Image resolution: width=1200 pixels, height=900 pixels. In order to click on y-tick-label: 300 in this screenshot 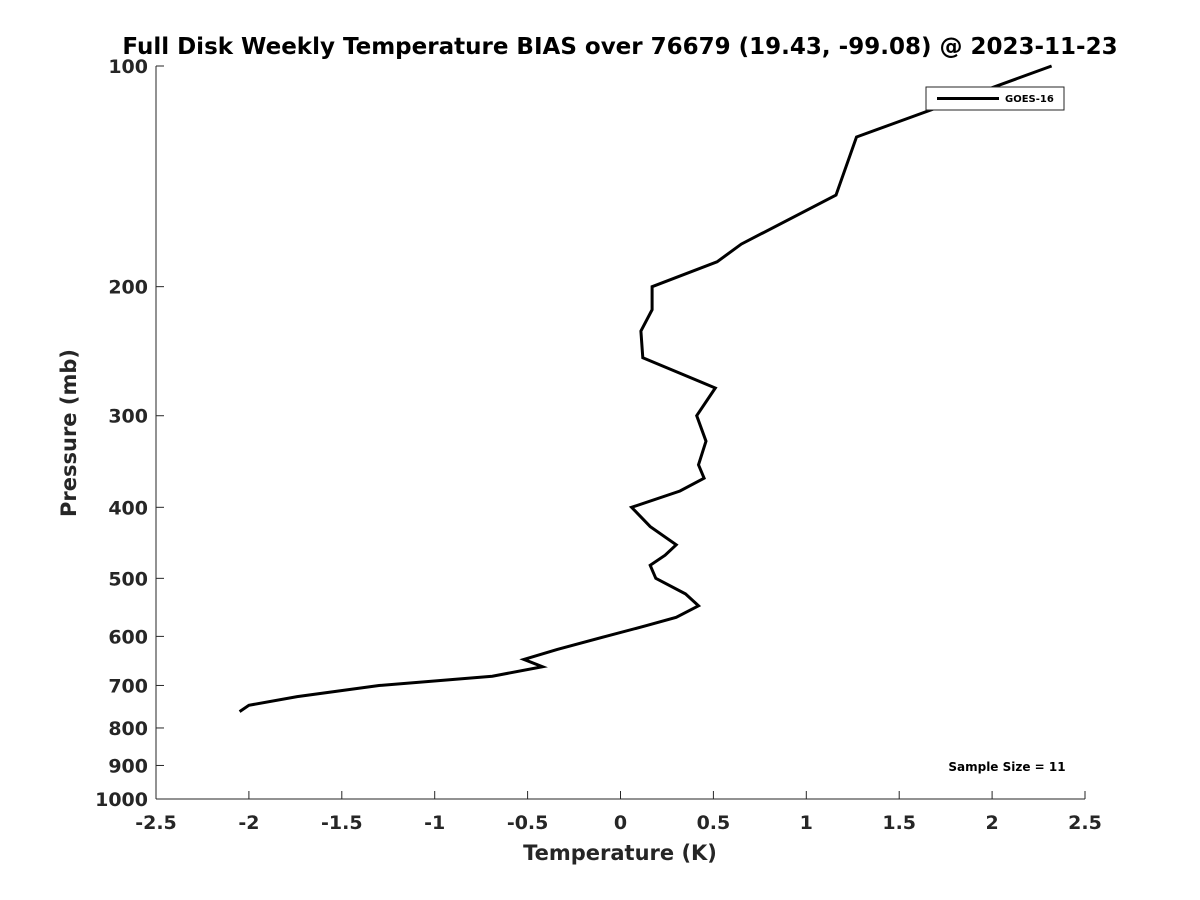, I will do `click(128, 417)`.